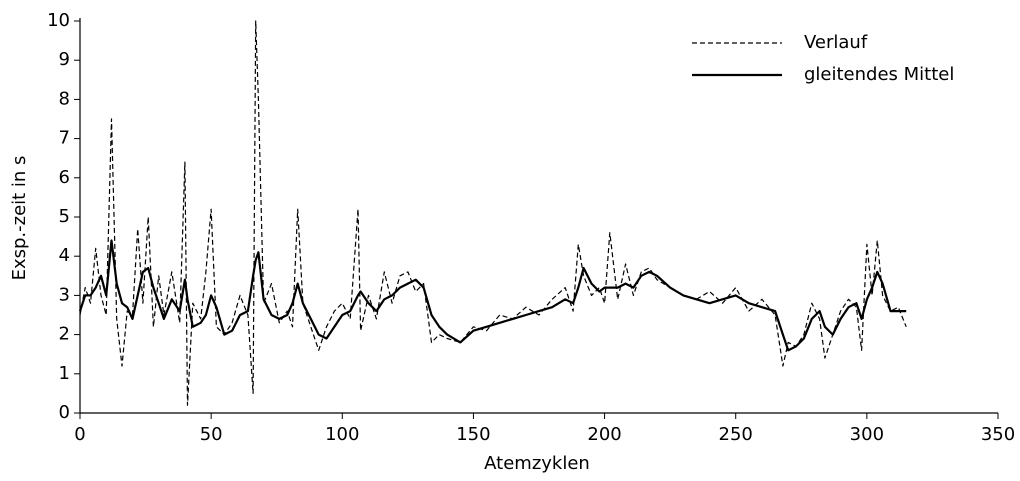 Image resolution: width=1020 pixels, height=481 pixels. Describe the element at coordinates (19, 218) in the screenshot. I see `y-axis-label: Exsp.-zeit in s` at that location.